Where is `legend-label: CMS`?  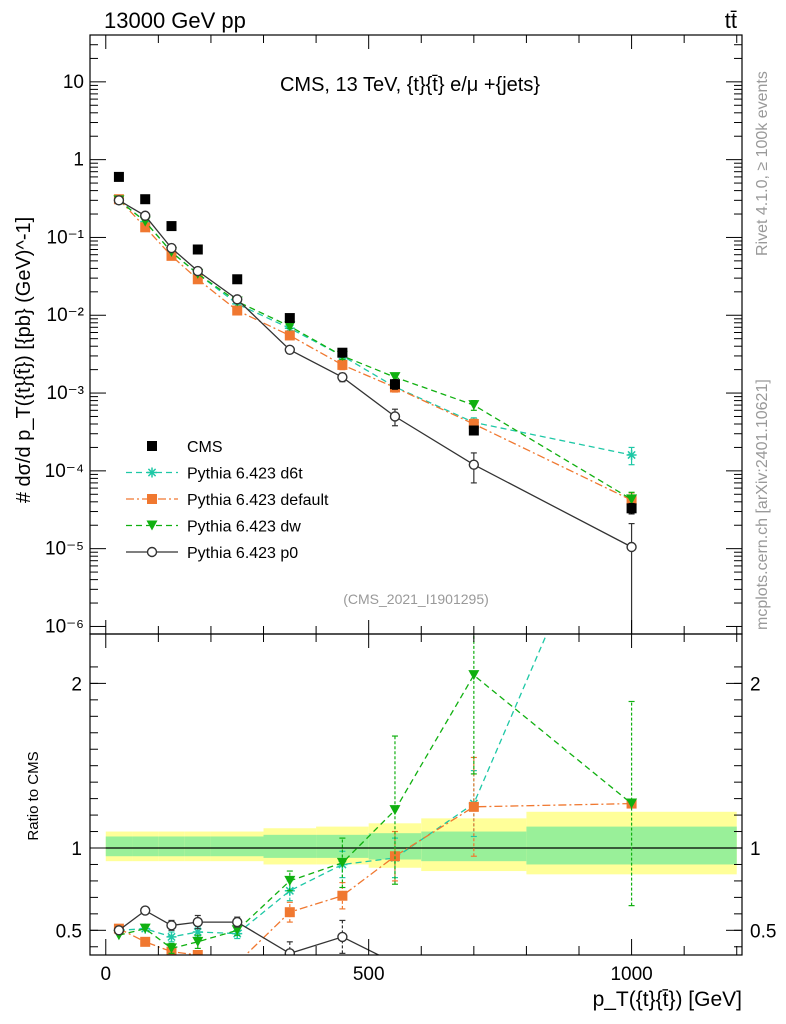 legend-label: CMS is located at coordinates (205, 447).